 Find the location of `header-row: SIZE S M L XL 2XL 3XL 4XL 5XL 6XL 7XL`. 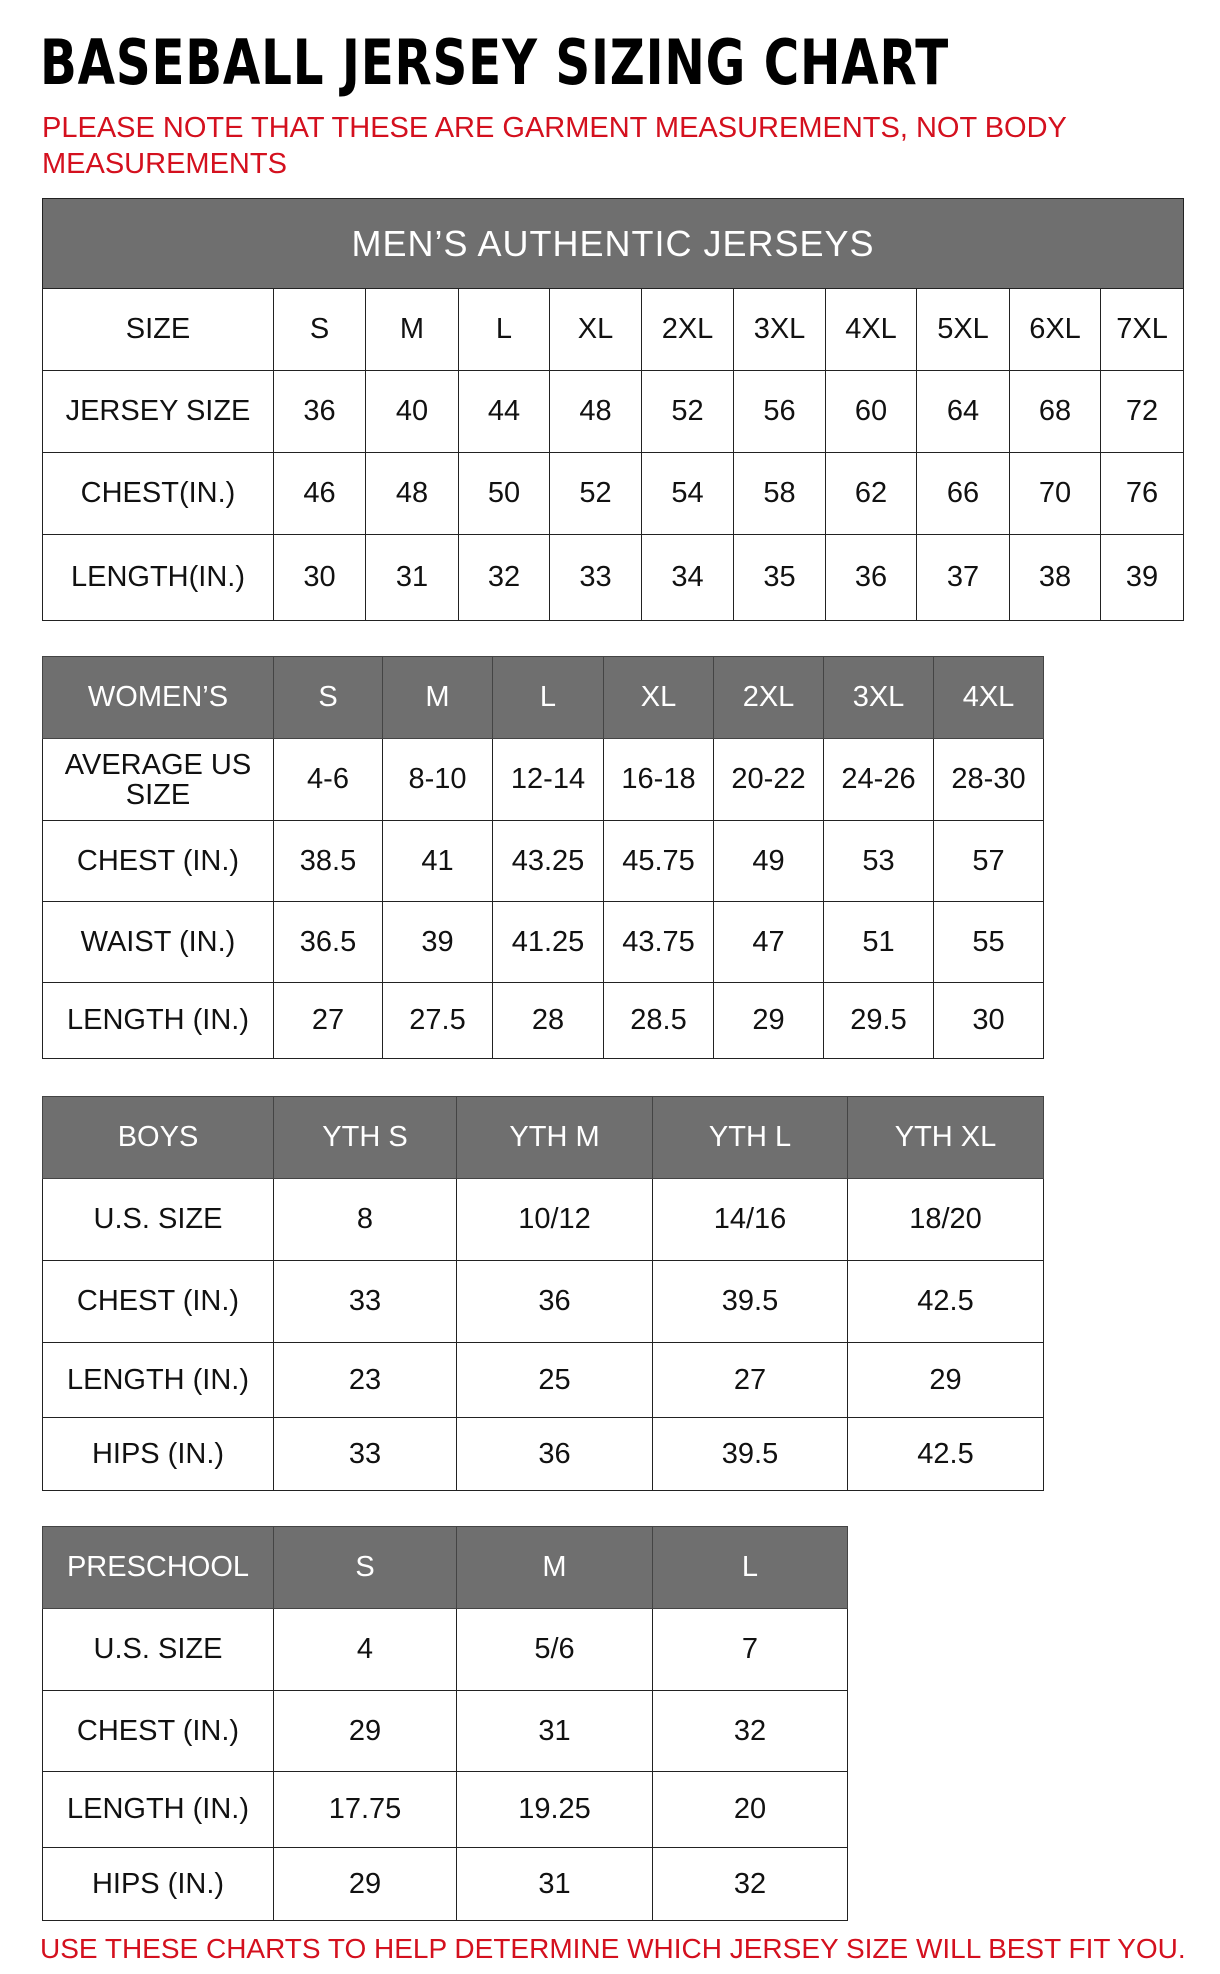

header-row: SIZE S M L XL 2XL 3XL 4XL 5XL 6XL 7XL is located at coordinates (613, 329).